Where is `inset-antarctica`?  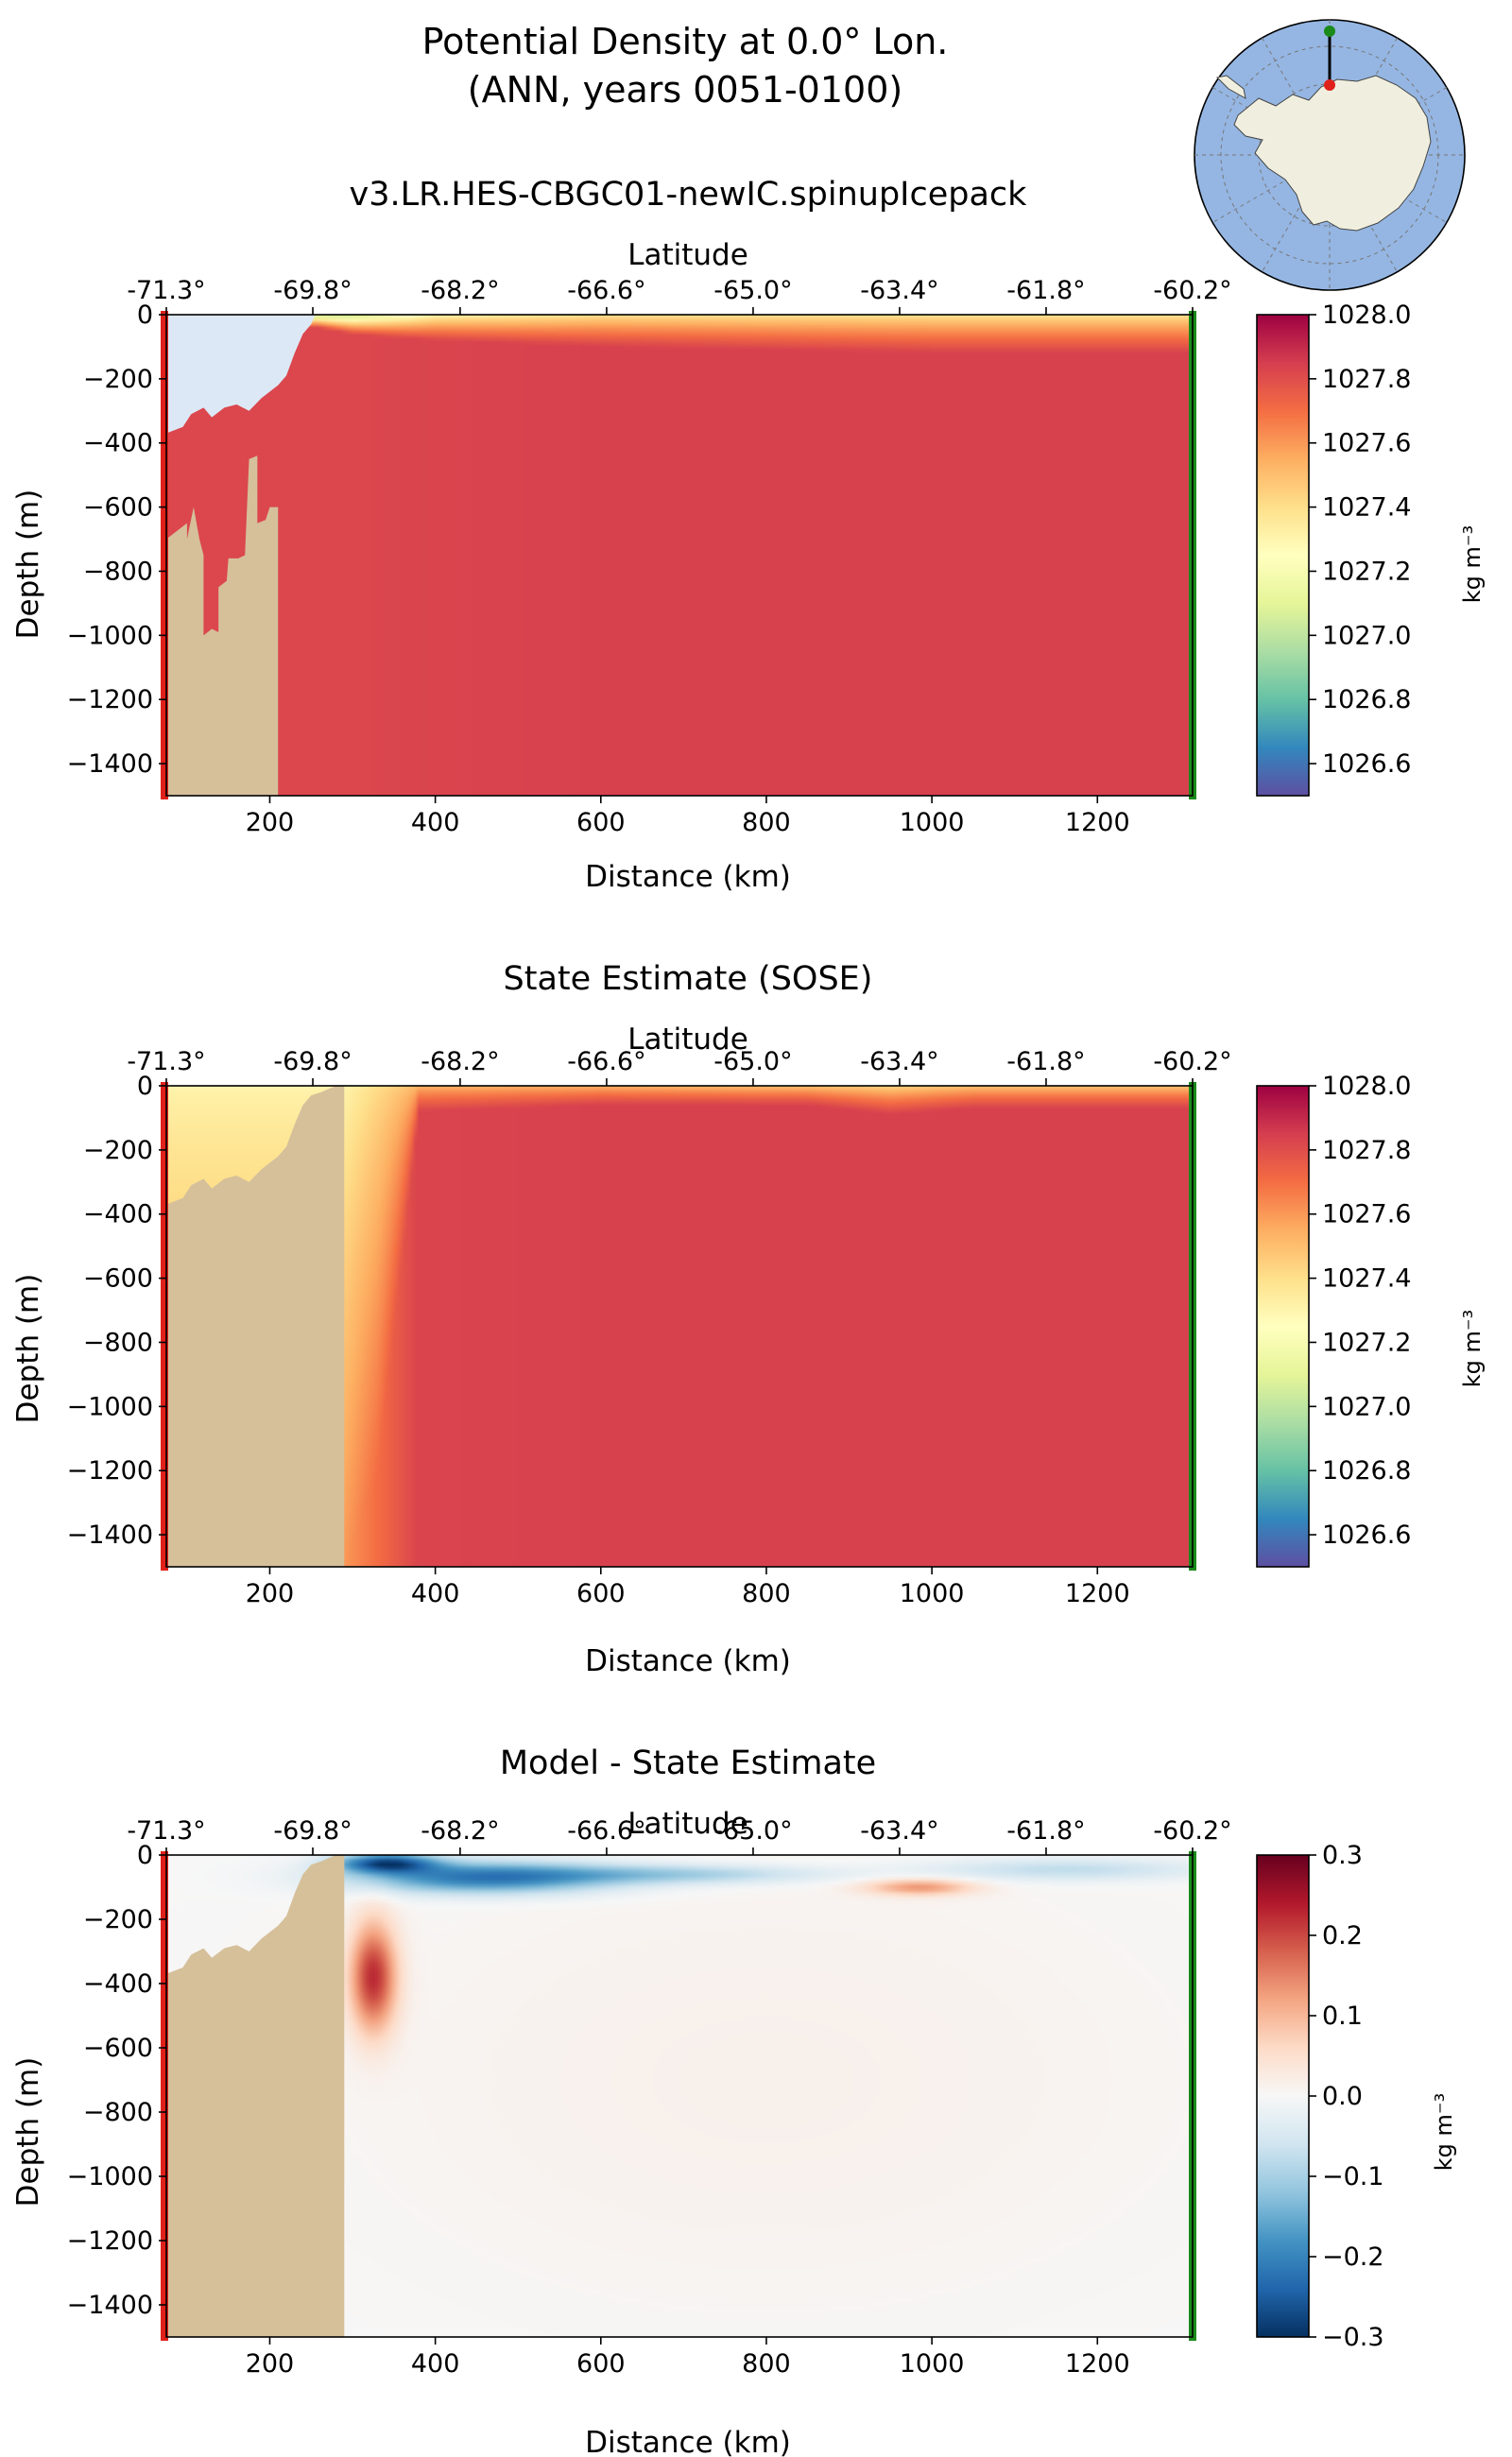 inset-antarctica is located at coordinates (1323, 153).